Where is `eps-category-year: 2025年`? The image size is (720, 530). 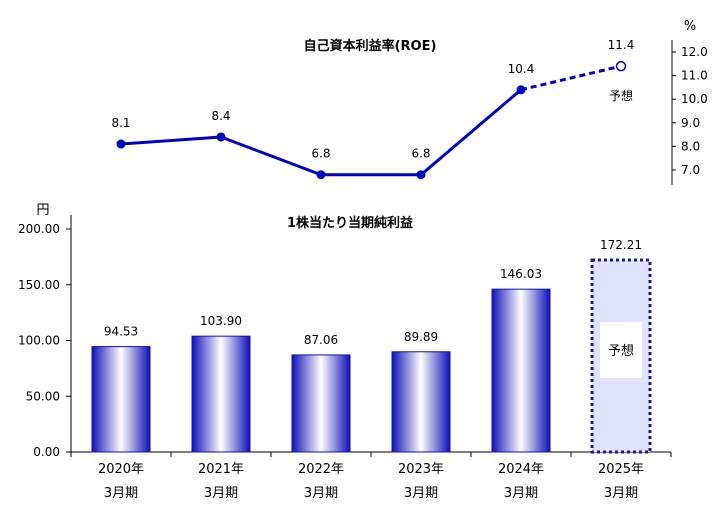 eps-category-year: 2025年 is located at coordinates (621, 469).